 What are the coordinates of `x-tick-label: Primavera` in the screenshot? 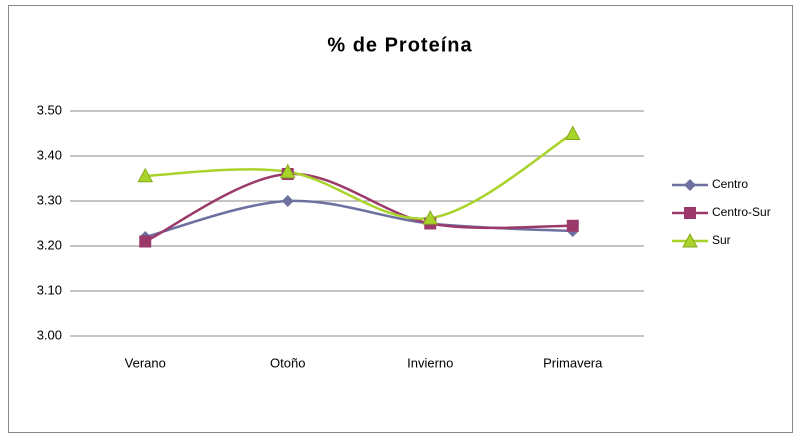 It's located at (573, 362).